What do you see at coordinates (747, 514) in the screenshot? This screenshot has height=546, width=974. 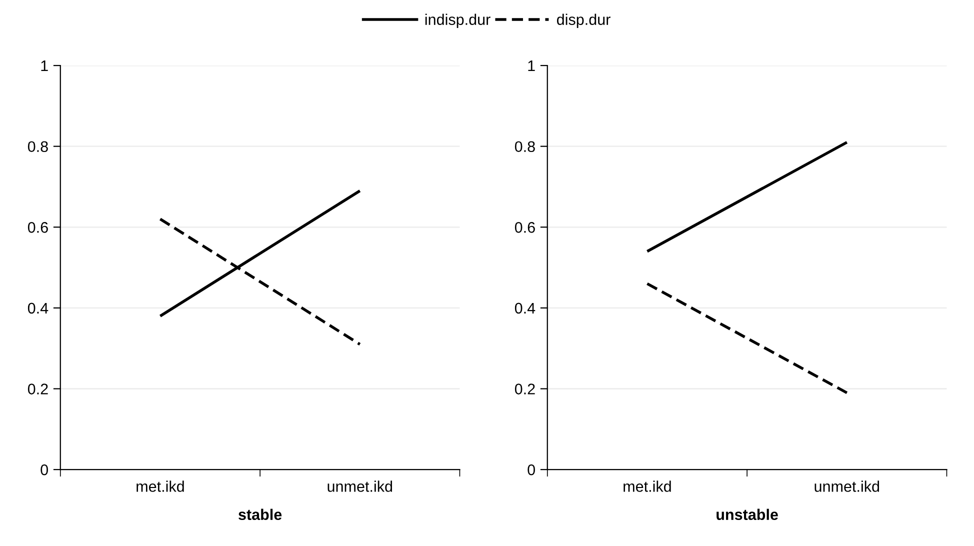 I see `x-axis-title: unstable` at bounding box center [747, 514].